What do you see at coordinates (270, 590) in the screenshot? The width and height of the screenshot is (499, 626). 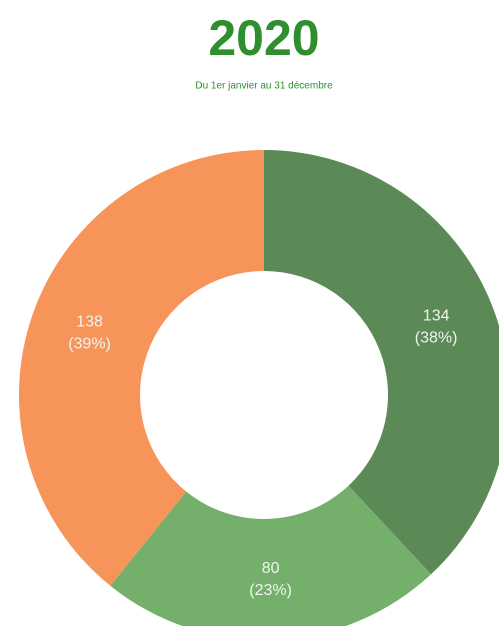 I see `percent-label: (23%)` at bounding box center [270, 590].